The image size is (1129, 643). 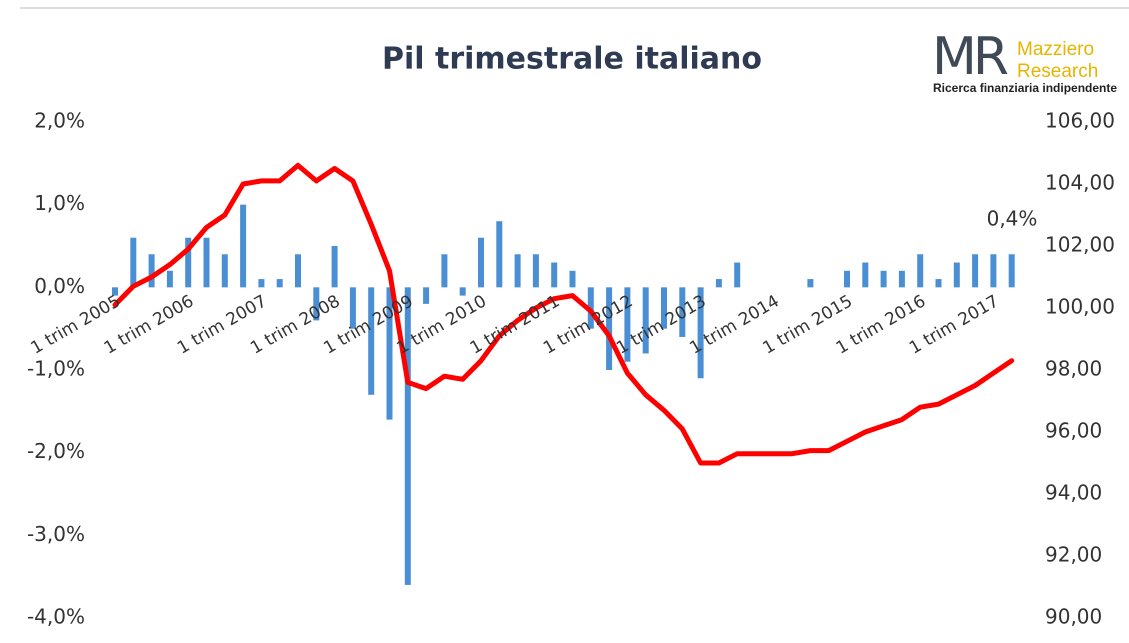 I want to click on y-tick-label: -3,0%, so click(x=56, y=534).